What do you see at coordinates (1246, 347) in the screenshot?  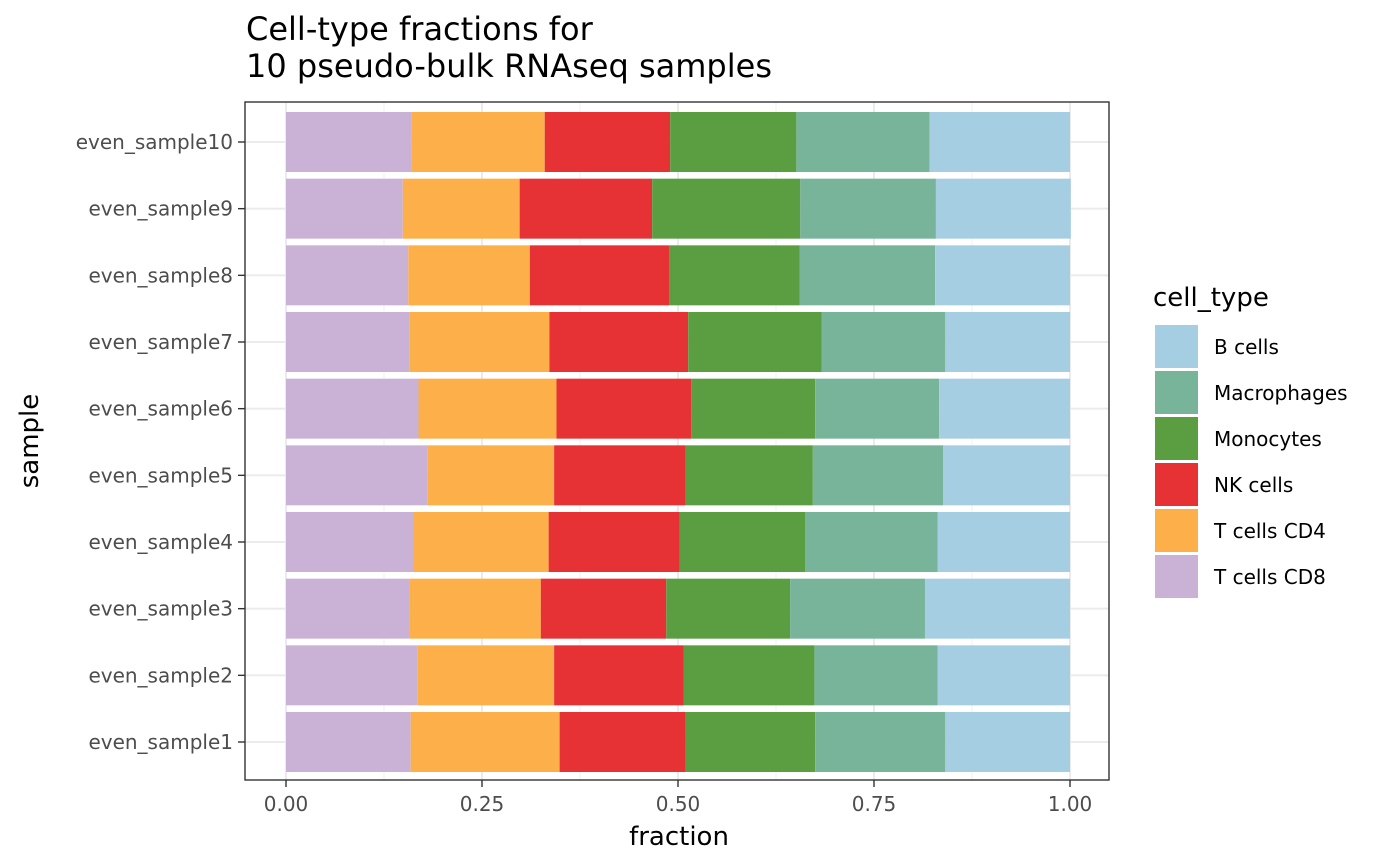 I see `legend-label: B cells` at bounding box center [1246, 347].